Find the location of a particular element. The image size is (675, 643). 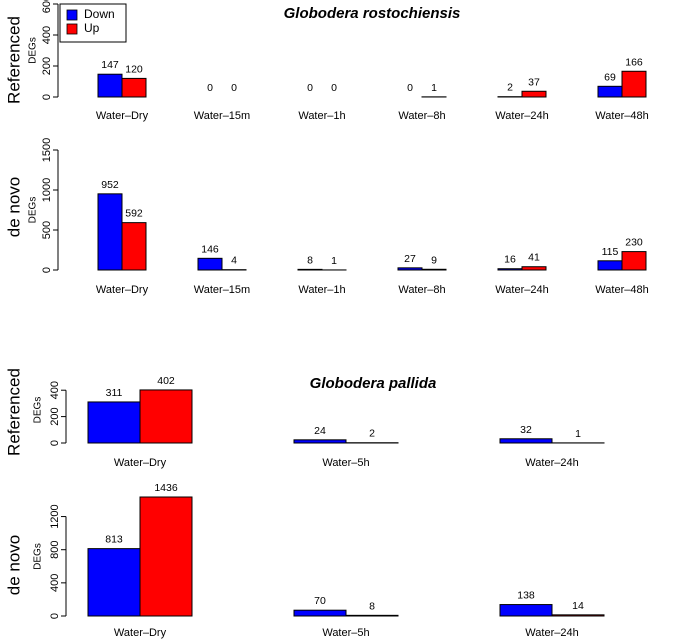

panel2-value-label-up: 41 is located at coordinates (534, 258).